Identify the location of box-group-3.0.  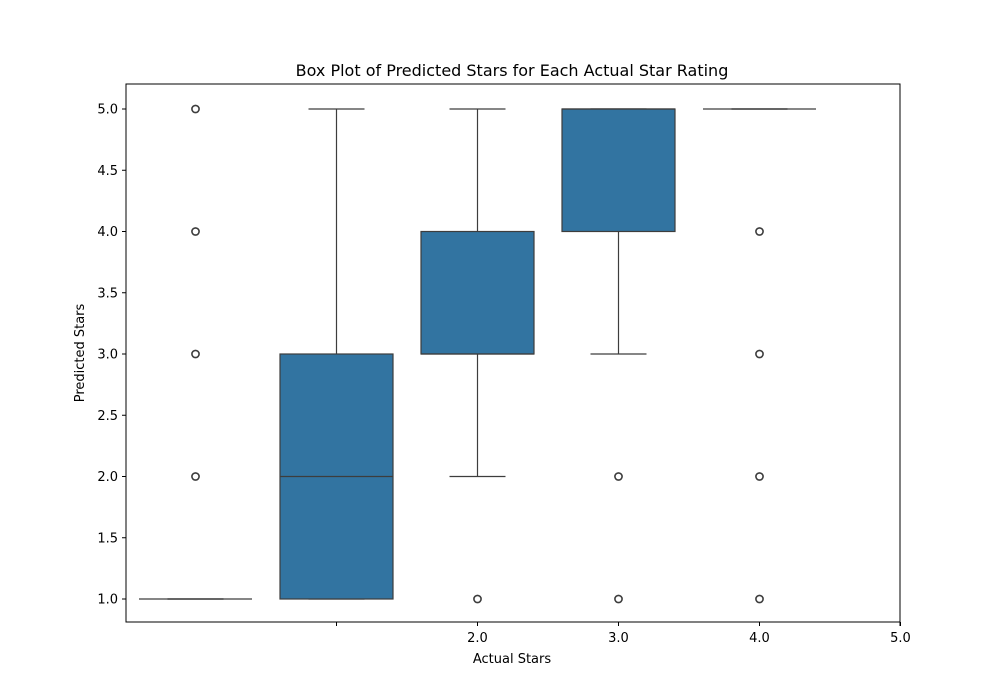
(477, 356).